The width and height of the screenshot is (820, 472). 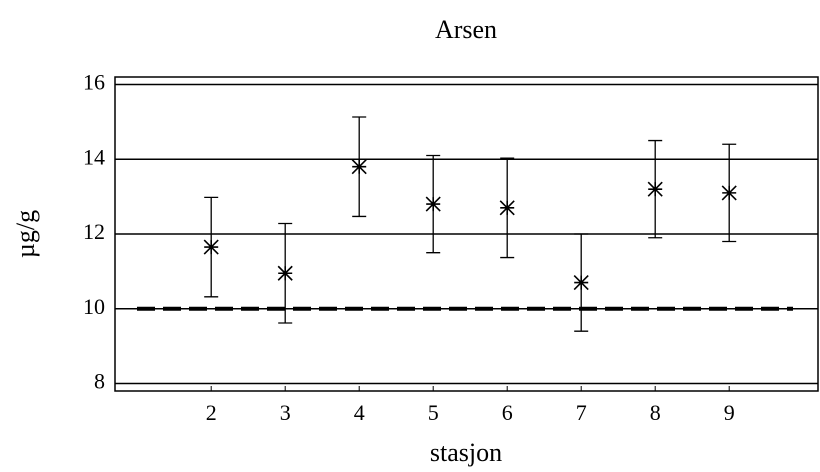 What do you see at coordinates (466, 452) in the screenshot?
I see `x-axis-label: stasjon` at bounding box center [466, 452].